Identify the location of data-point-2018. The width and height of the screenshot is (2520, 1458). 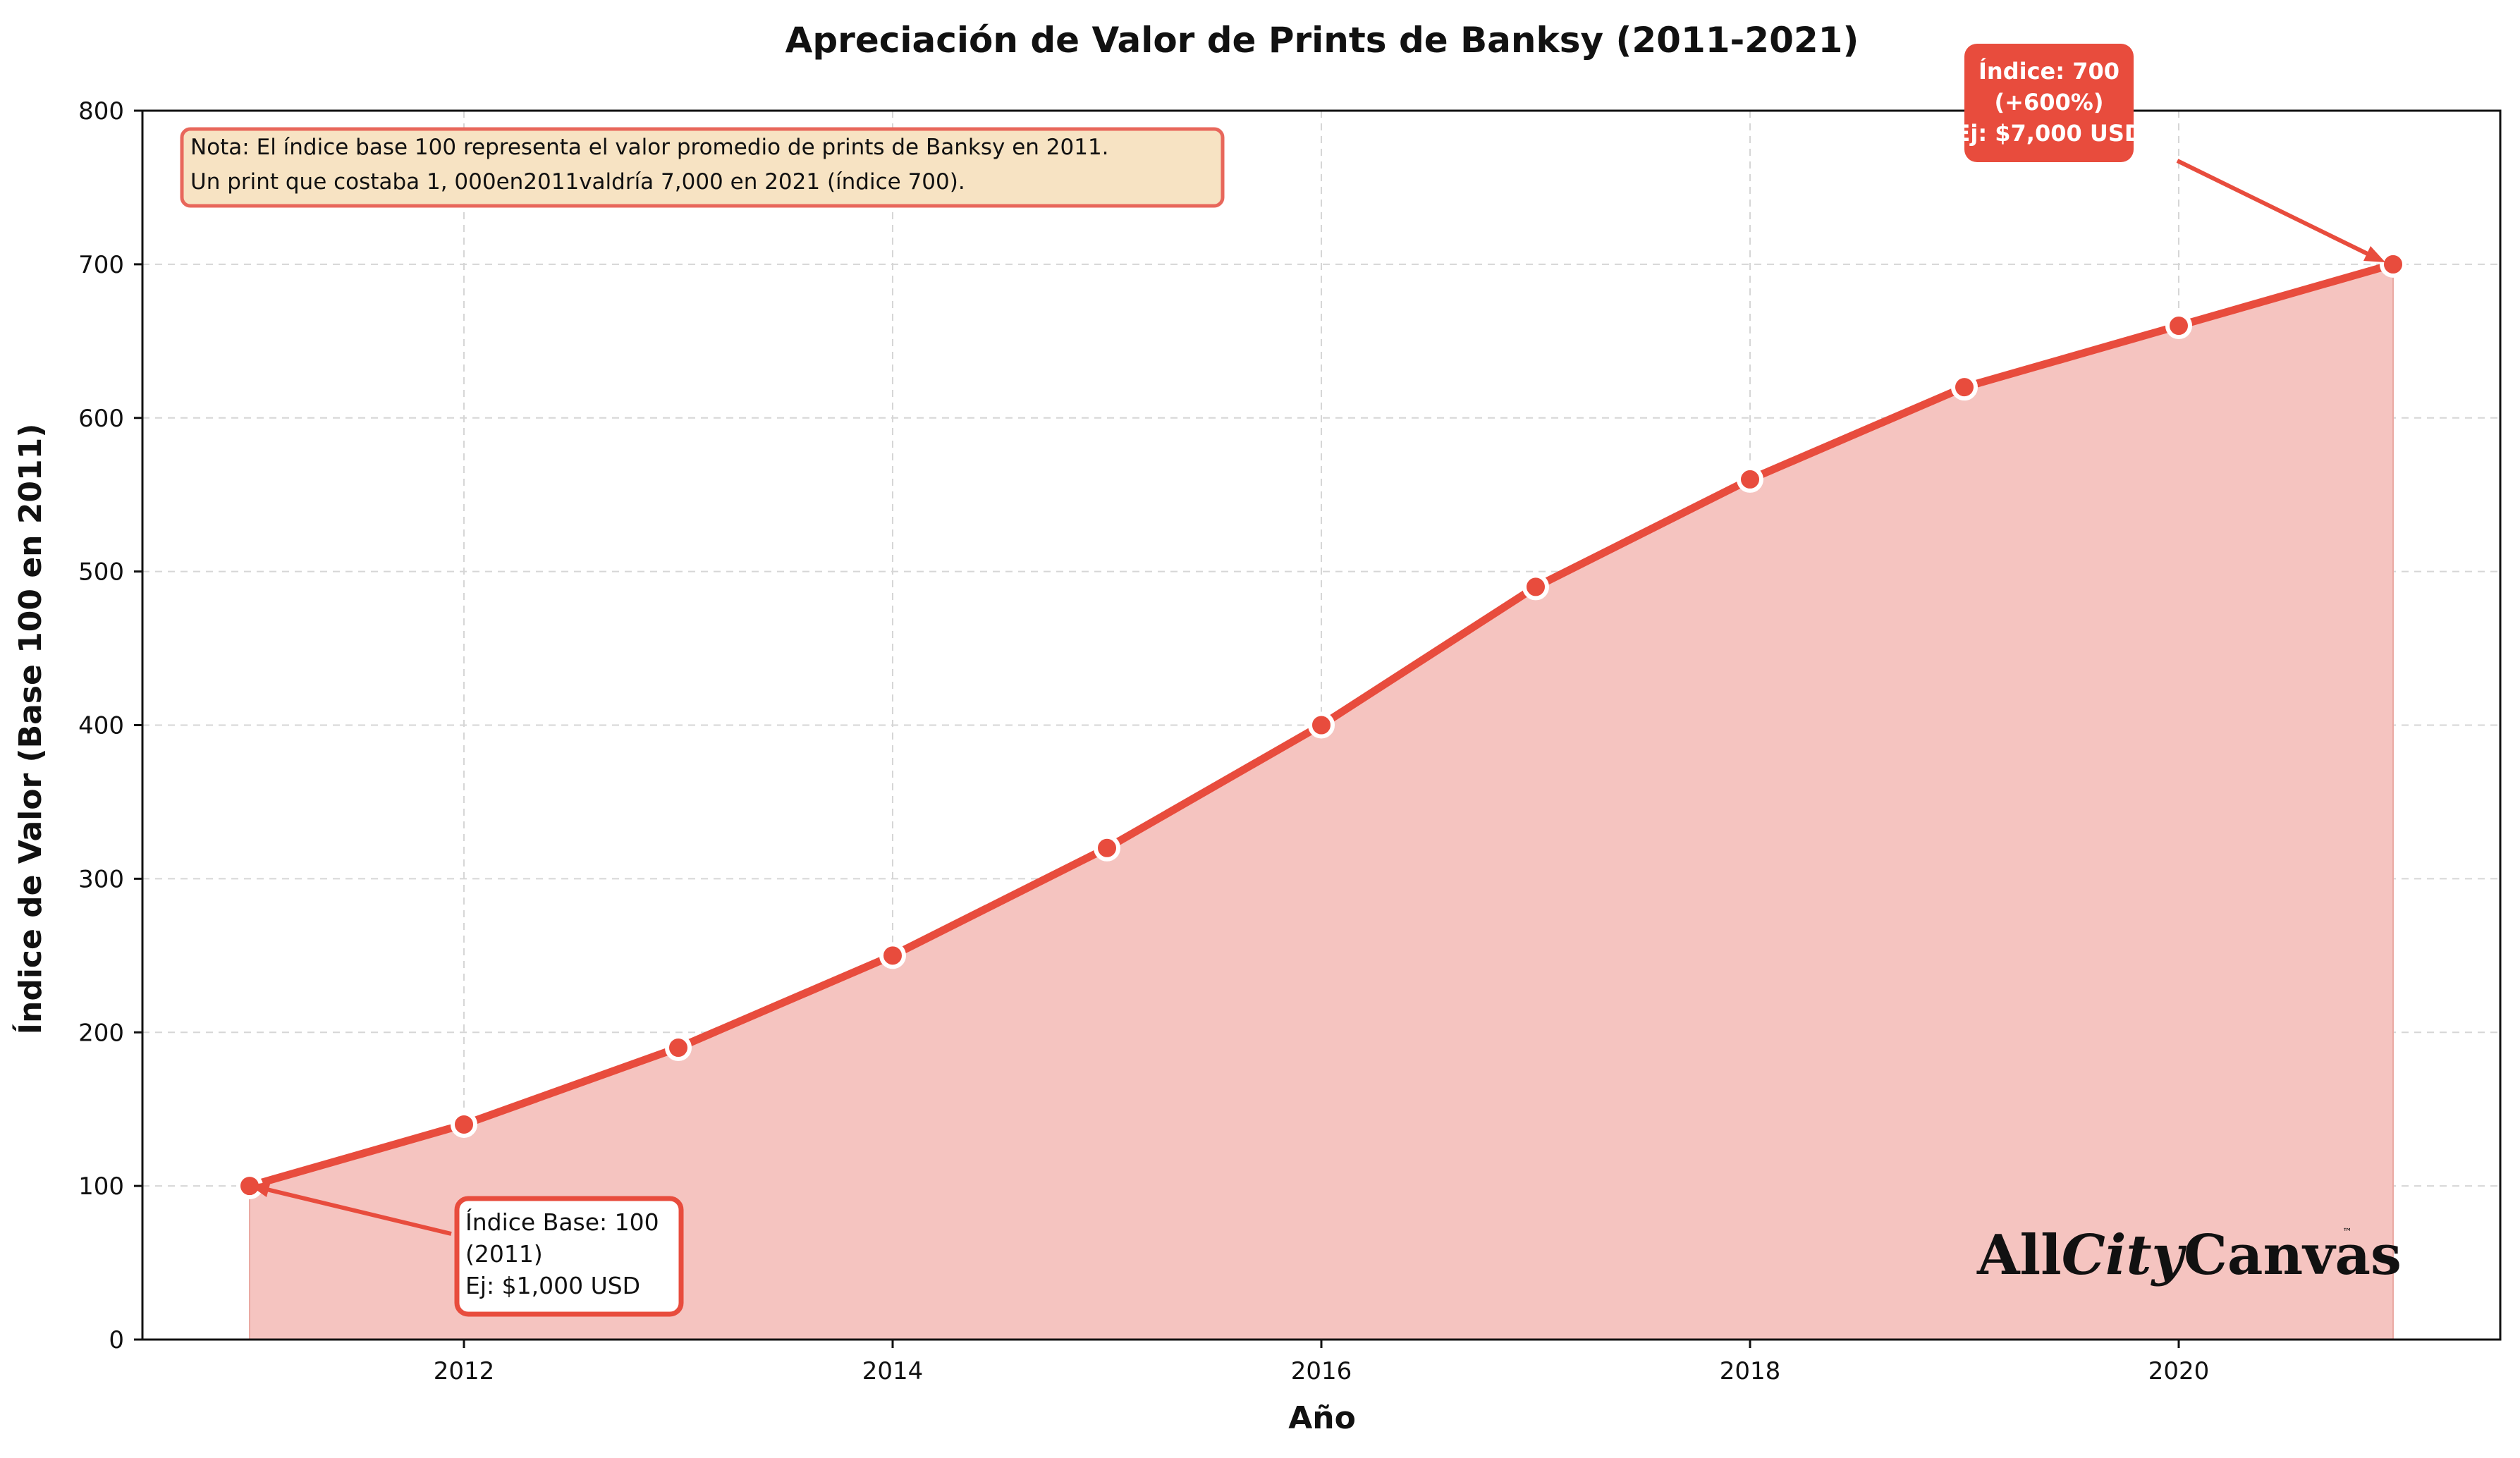
(1750, 479).